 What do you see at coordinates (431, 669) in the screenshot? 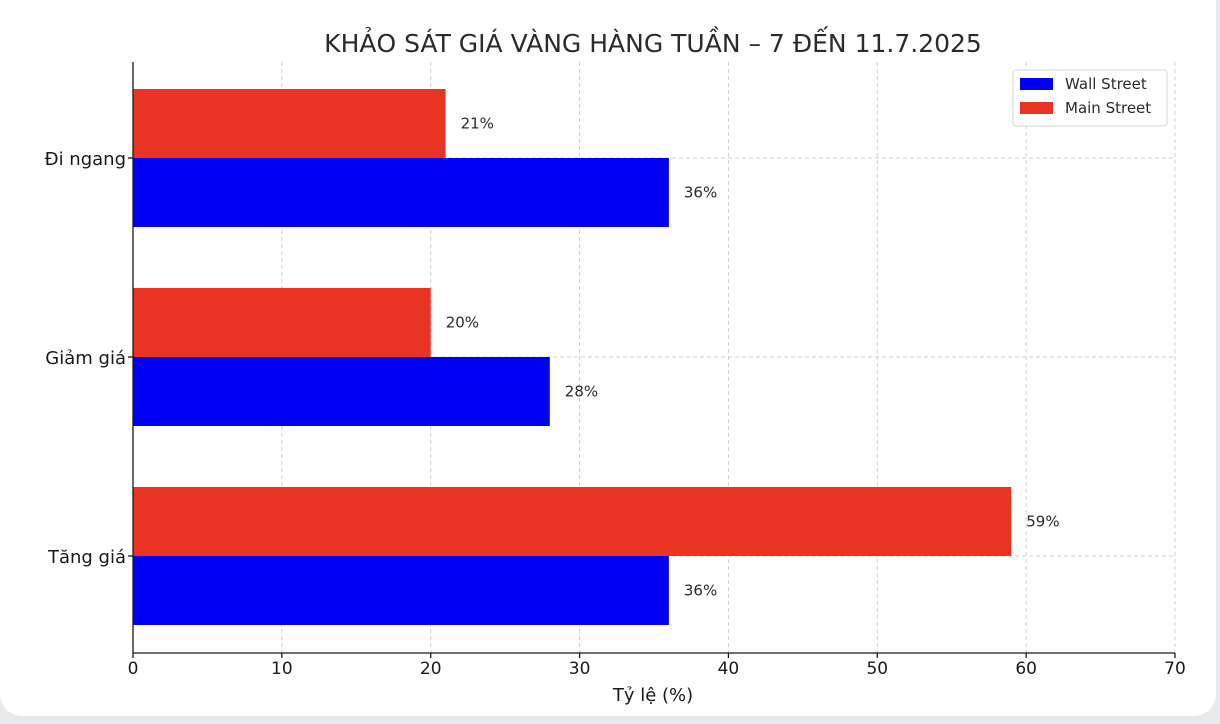
I see `x-tick-label-2: 20` at bounding box center [431, 669].